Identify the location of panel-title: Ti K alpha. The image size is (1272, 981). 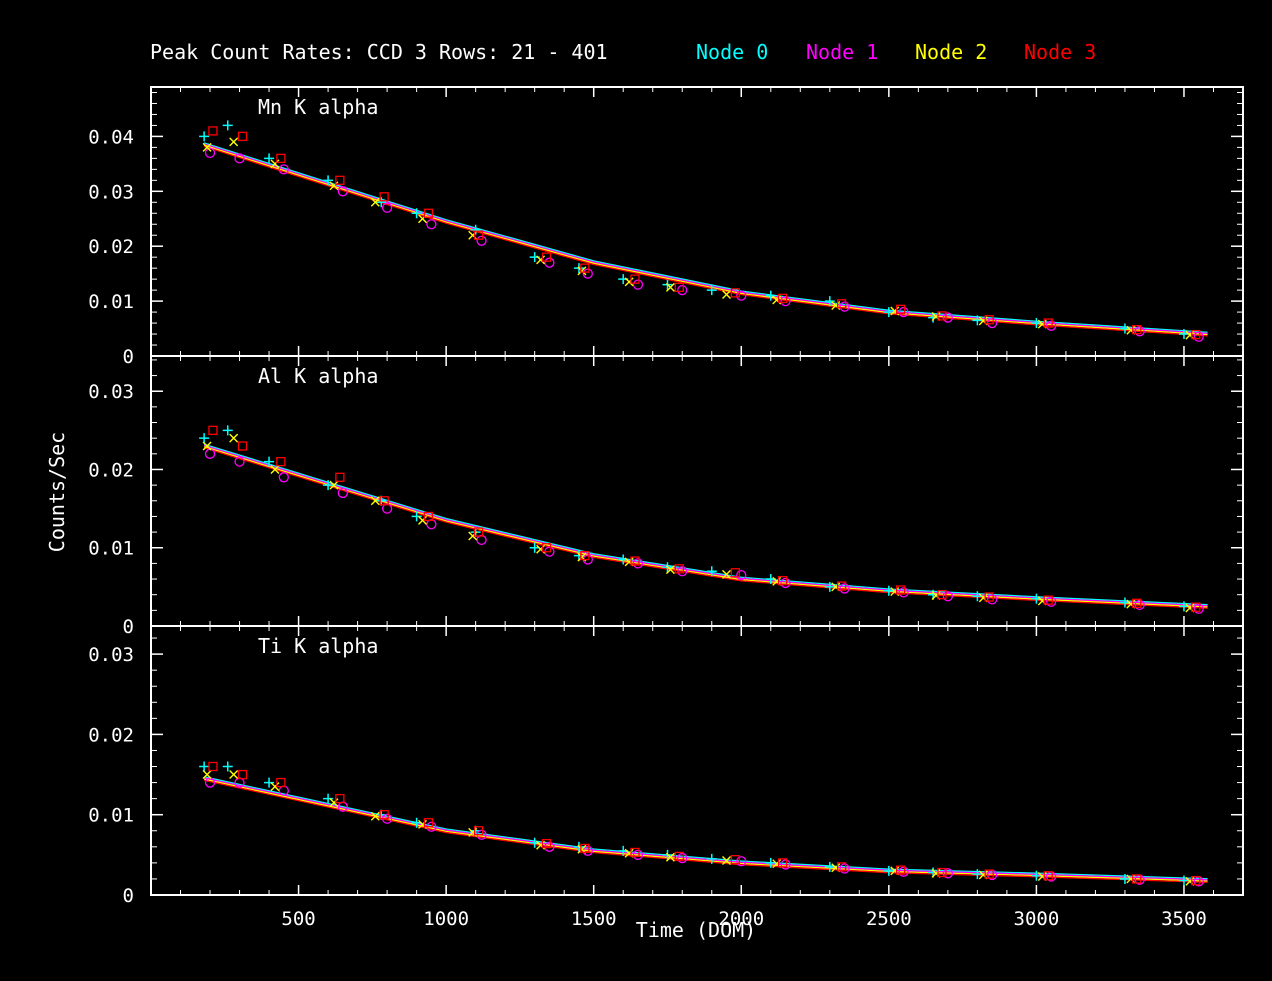
(318, 646).